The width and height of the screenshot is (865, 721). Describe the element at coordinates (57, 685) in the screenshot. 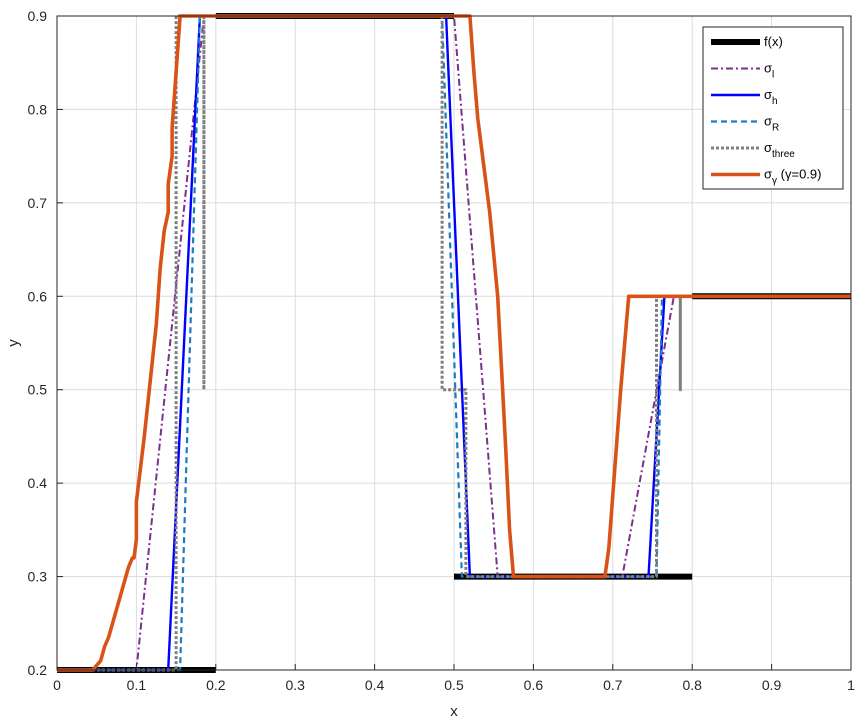

I see `x-tick-label: 0` at that location.